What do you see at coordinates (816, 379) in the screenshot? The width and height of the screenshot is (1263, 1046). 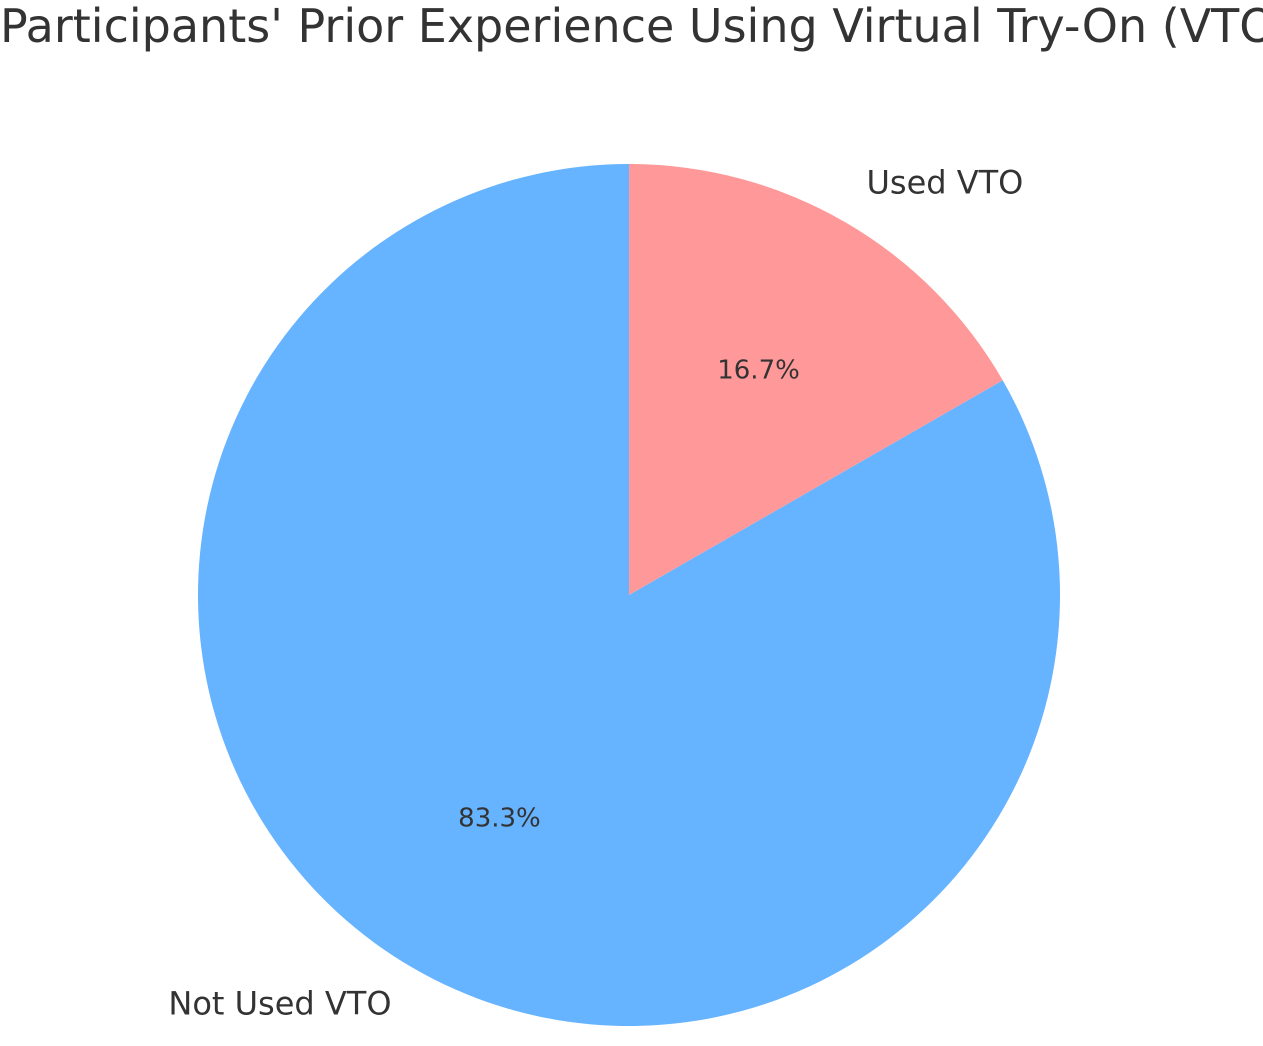 I see `pie-slice-used-vto` at bounding box center [816, 379].